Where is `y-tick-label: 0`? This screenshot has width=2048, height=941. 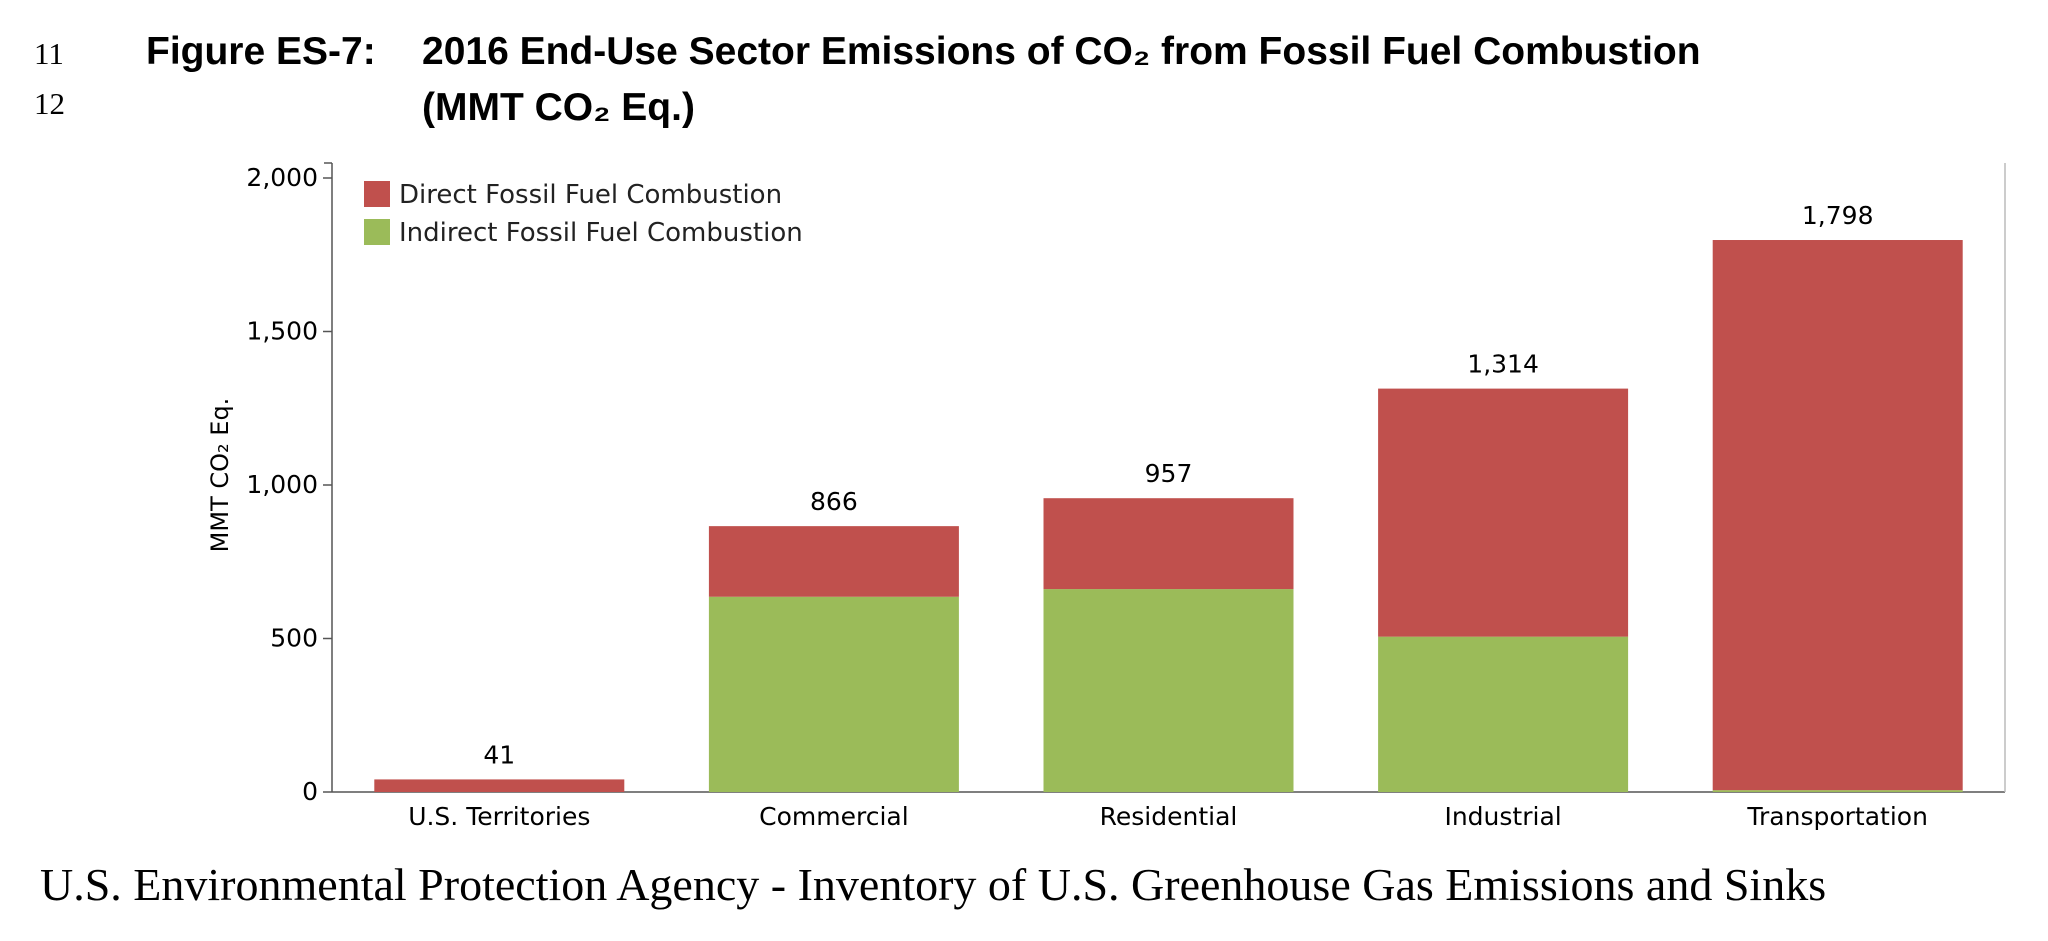
y-tick-label: 0 is located at coordinates (310, 791).